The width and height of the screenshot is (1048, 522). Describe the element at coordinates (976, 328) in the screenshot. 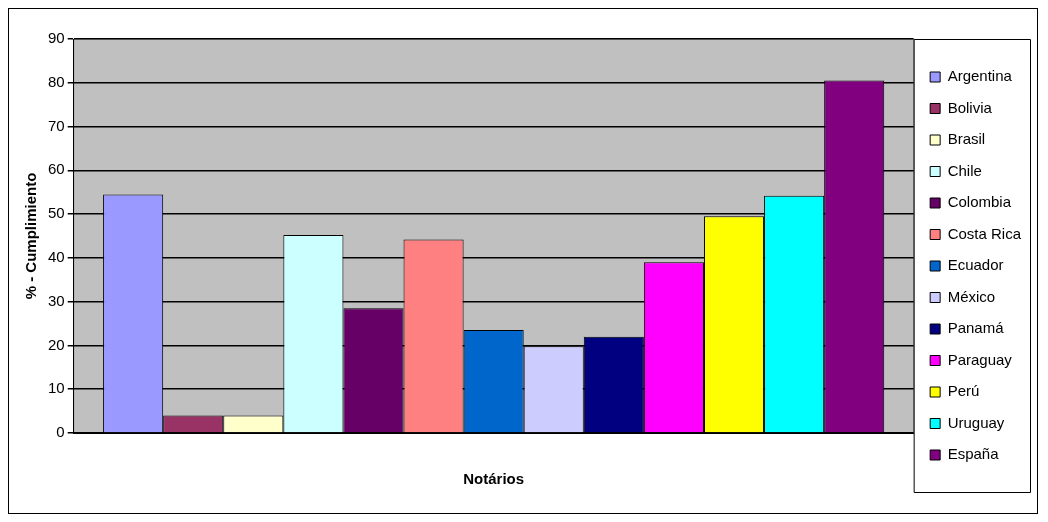

I see `legend-label: Panamá` at that location.